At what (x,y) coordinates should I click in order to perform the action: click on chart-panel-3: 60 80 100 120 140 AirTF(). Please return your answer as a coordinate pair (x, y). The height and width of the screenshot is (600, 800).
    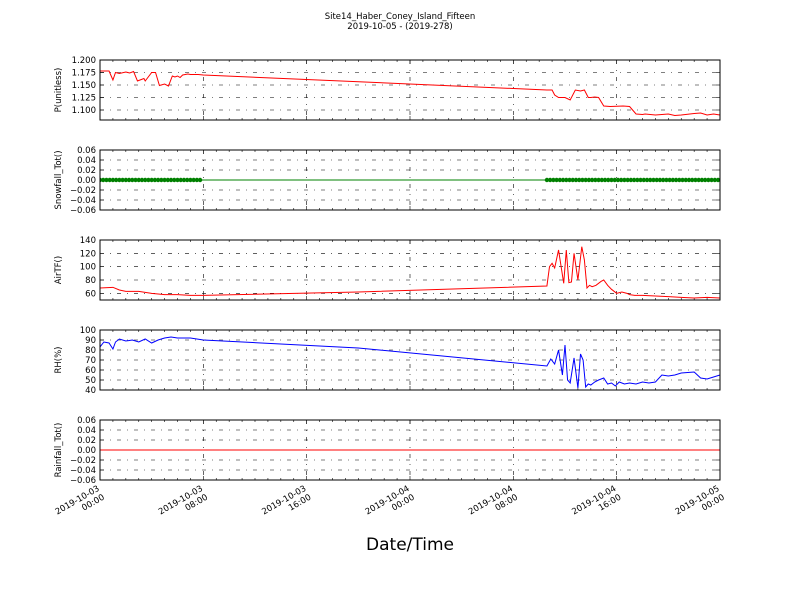
    Looking at the image, I should click on (387, 268).